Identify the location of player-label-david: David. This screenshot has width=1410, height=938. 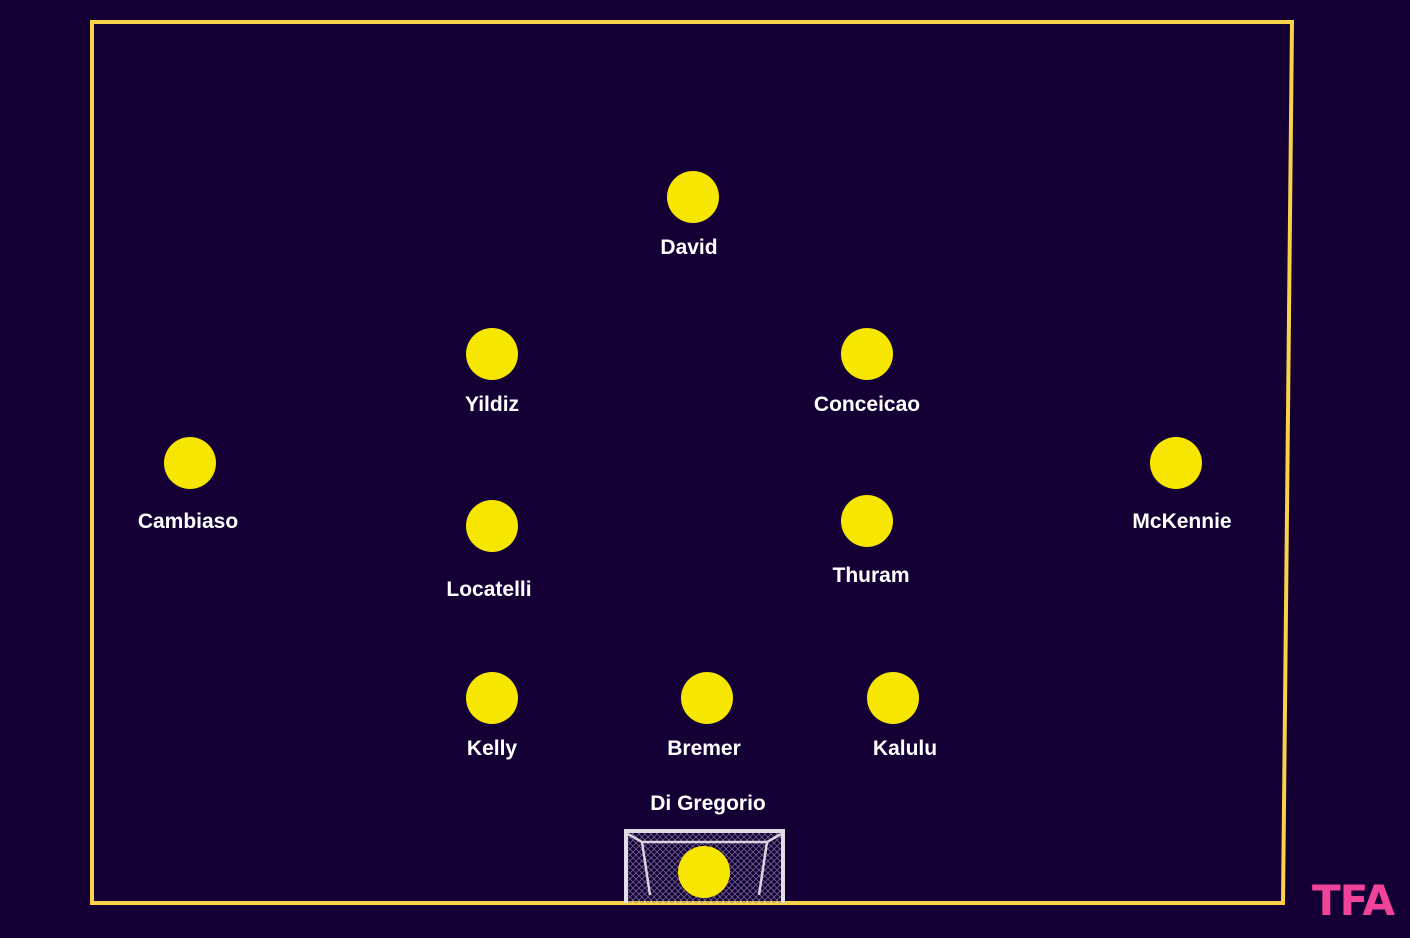
(689, 247).